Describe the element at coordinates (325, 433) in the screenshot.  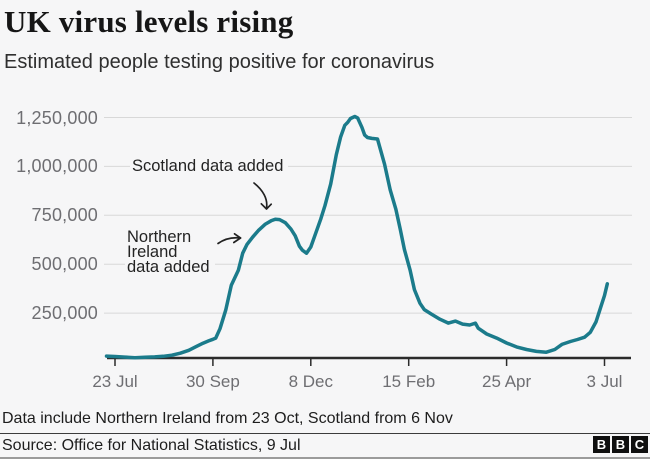
I see `footer-divider` at that location.